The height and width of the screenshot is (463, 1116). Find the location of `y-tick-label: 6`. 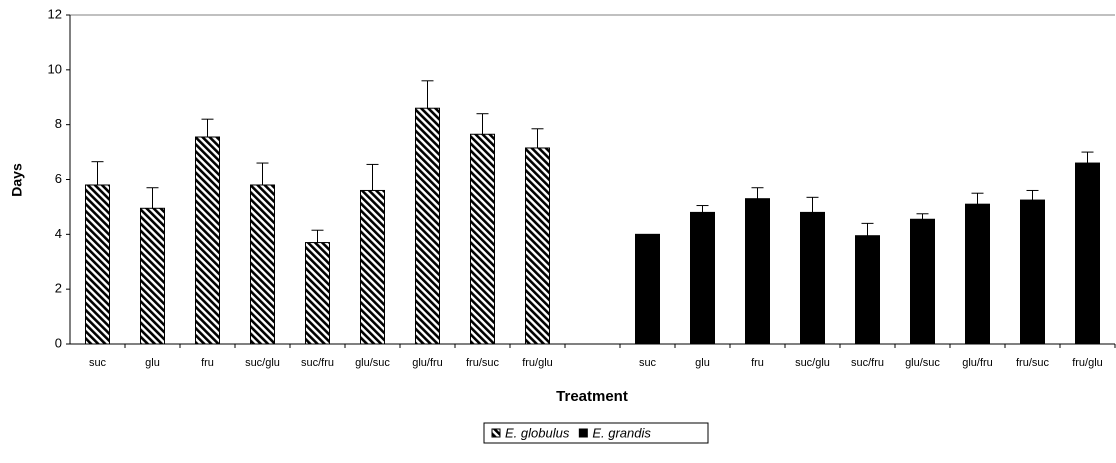

y-tick-label: 6 is located at coordinates (58, 178).